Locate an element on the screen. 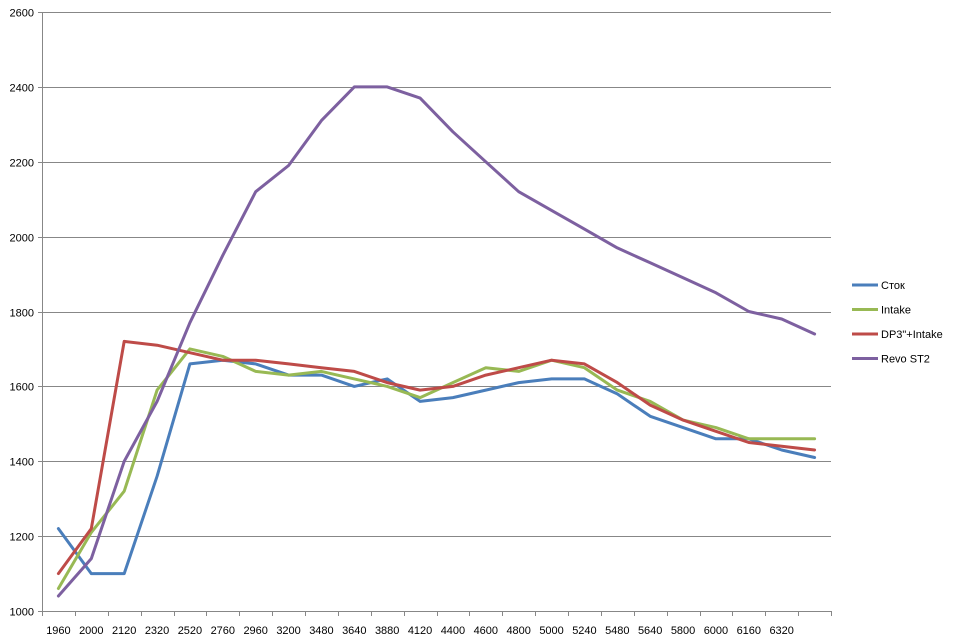 Image resolution: width=955 pixels, height=639 pixels. y-tick-label: 1400 is located at coordinates (22, 463).